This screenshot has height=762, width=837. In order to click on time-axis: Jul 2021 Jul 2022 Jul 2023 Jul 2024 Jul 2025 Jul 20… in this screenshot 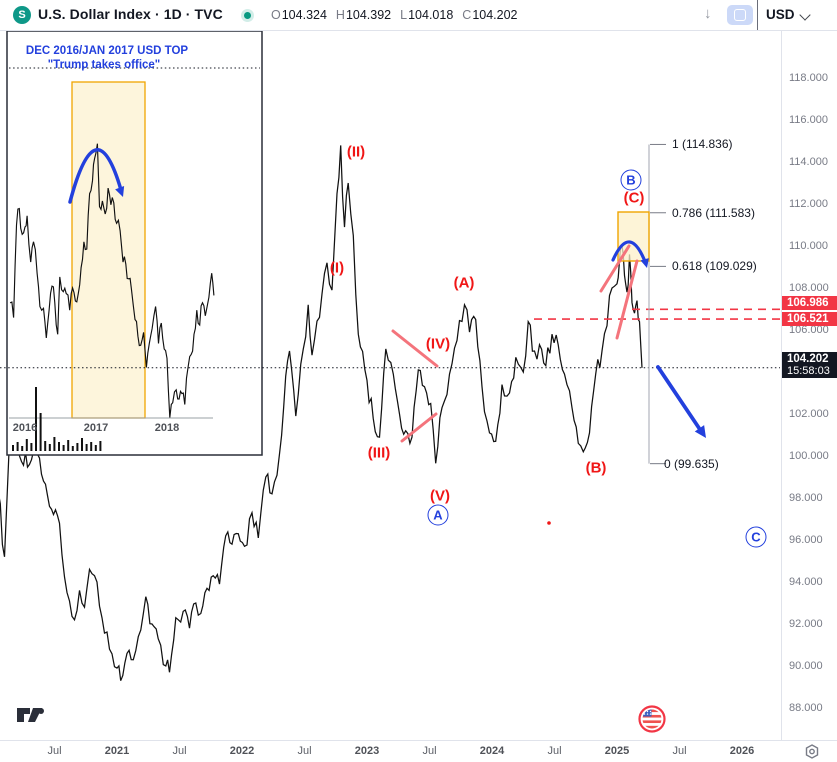, I will do `click(418, 751)`.